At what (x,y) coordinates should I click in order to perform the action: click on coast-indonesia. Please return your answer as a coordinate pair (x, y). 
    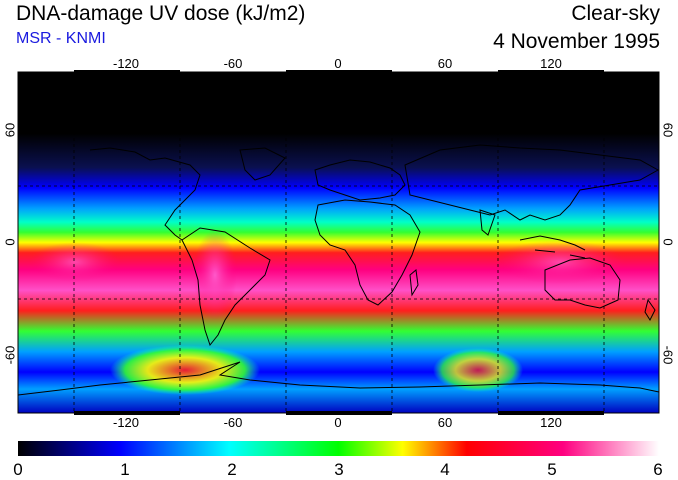
    Looking at the image, I should click on (552, 247).